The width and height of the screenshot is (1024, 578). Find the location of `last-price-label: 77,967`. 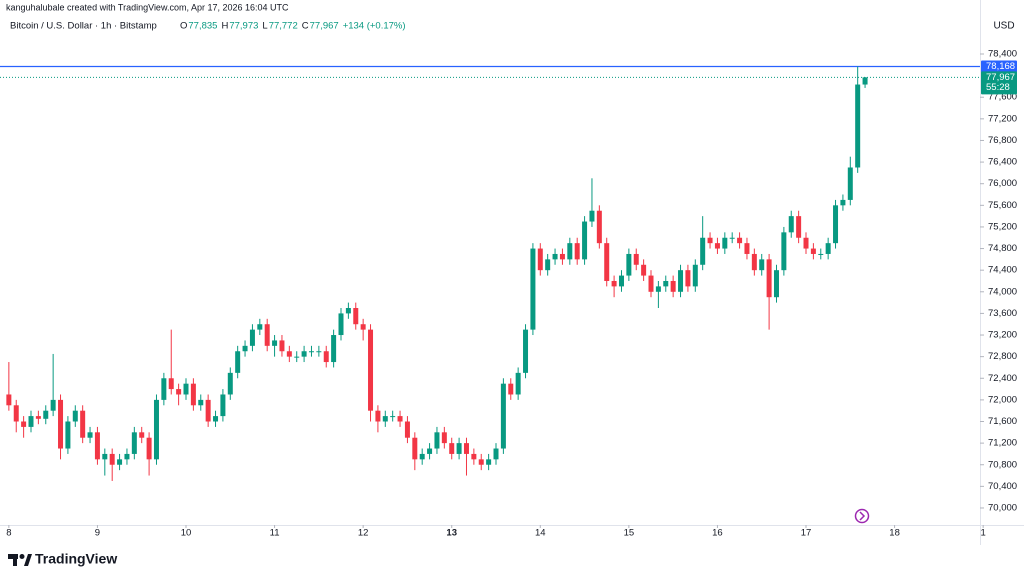

last-price-label: 77,967 is located at coordinates (1000, 77).